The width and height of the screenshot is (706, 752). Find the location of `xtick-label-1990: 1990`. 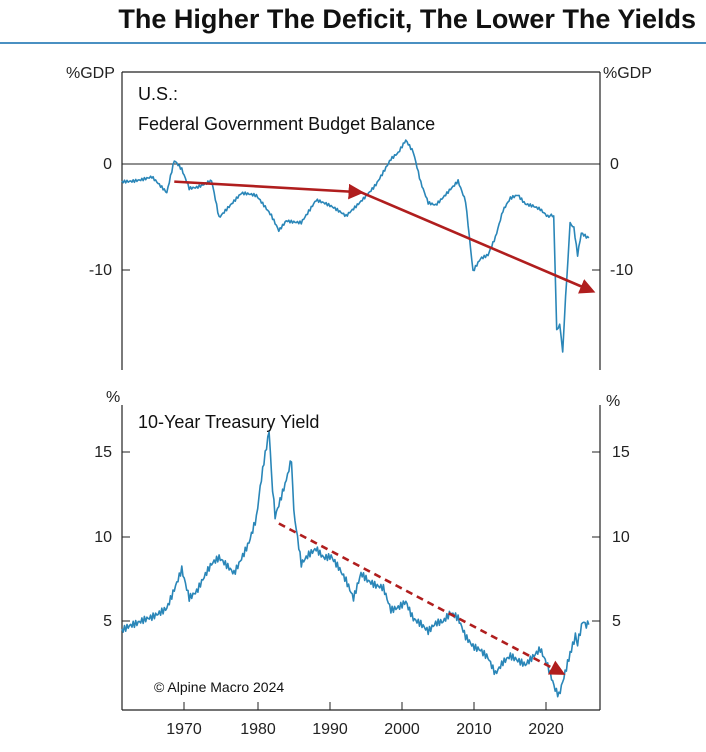

xtick-label-1990: 1990 is located at coordinates (330, 729).